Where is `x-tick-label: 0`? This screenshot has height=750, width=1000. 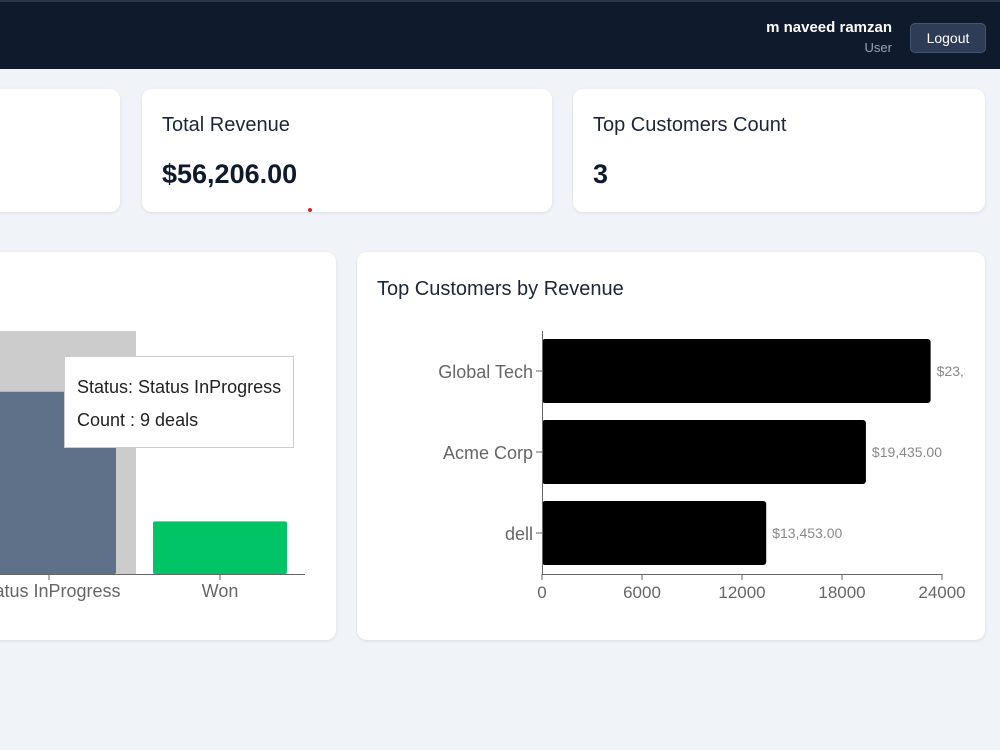
x-tick-label: 0 is located at coordinates (541, 592).